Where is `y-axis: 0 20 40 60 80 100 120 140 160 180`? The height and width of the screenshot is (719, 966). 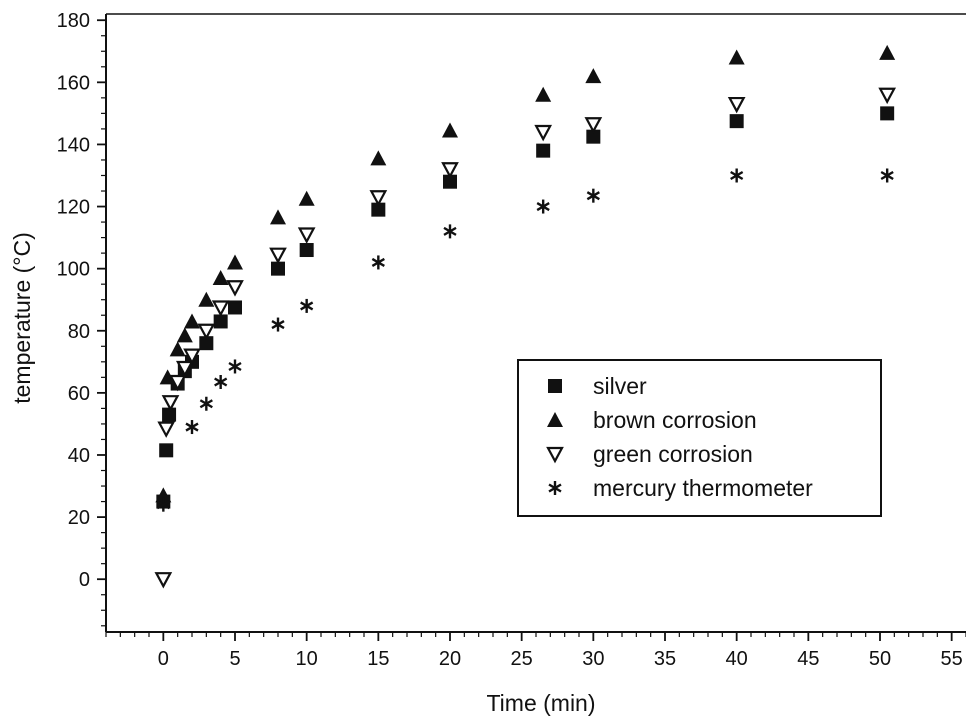
y-axis: 0 20 40 60 80 100 120 140 160 180 is located at coordinates (81, 318).